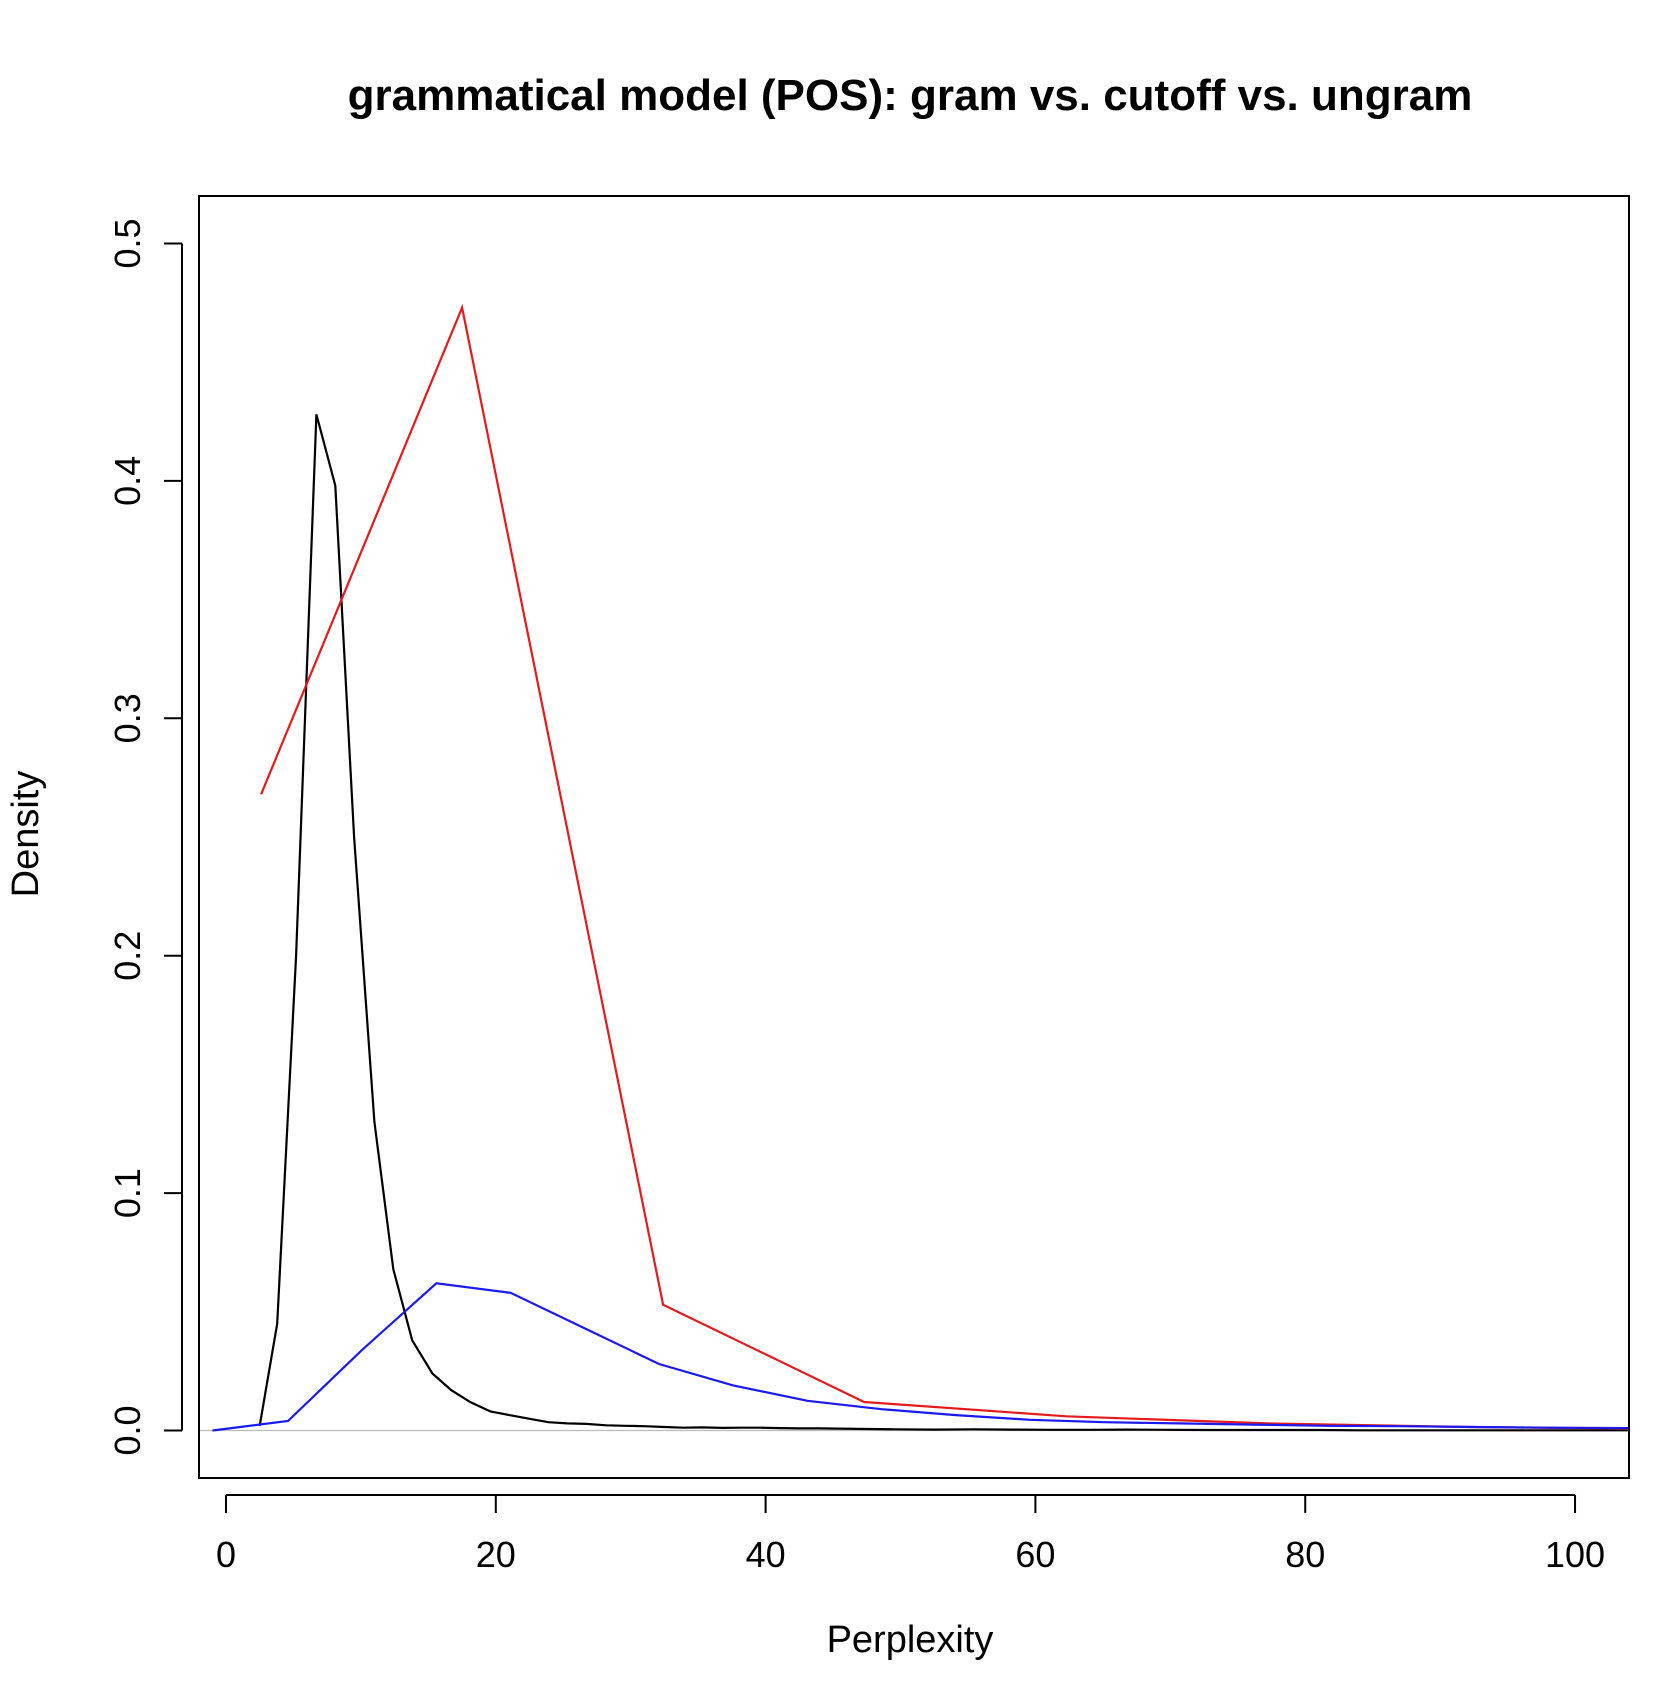 Image resolution: width=1674 pixels, height=1696 pixels. Describe the element at coordinates (766, 1554) in the screenshot. I see `x-tick-label: 40` at that location.